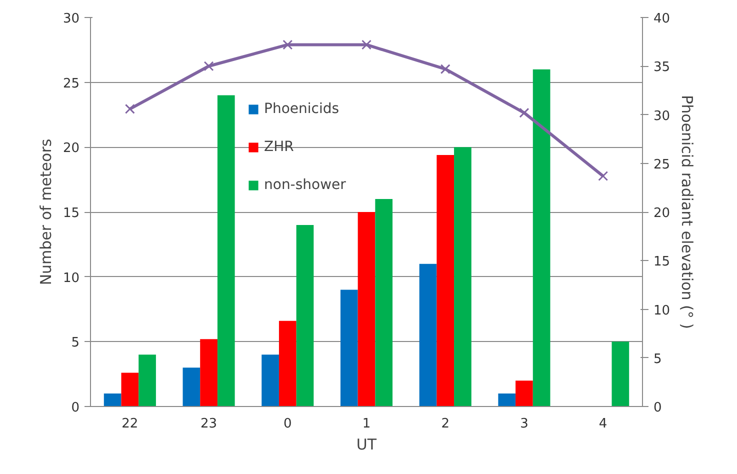  What do you see at coordinates (71, 19) in the screenshot?
I see `y-tick-label: 30` at bounding box center [71, 19].